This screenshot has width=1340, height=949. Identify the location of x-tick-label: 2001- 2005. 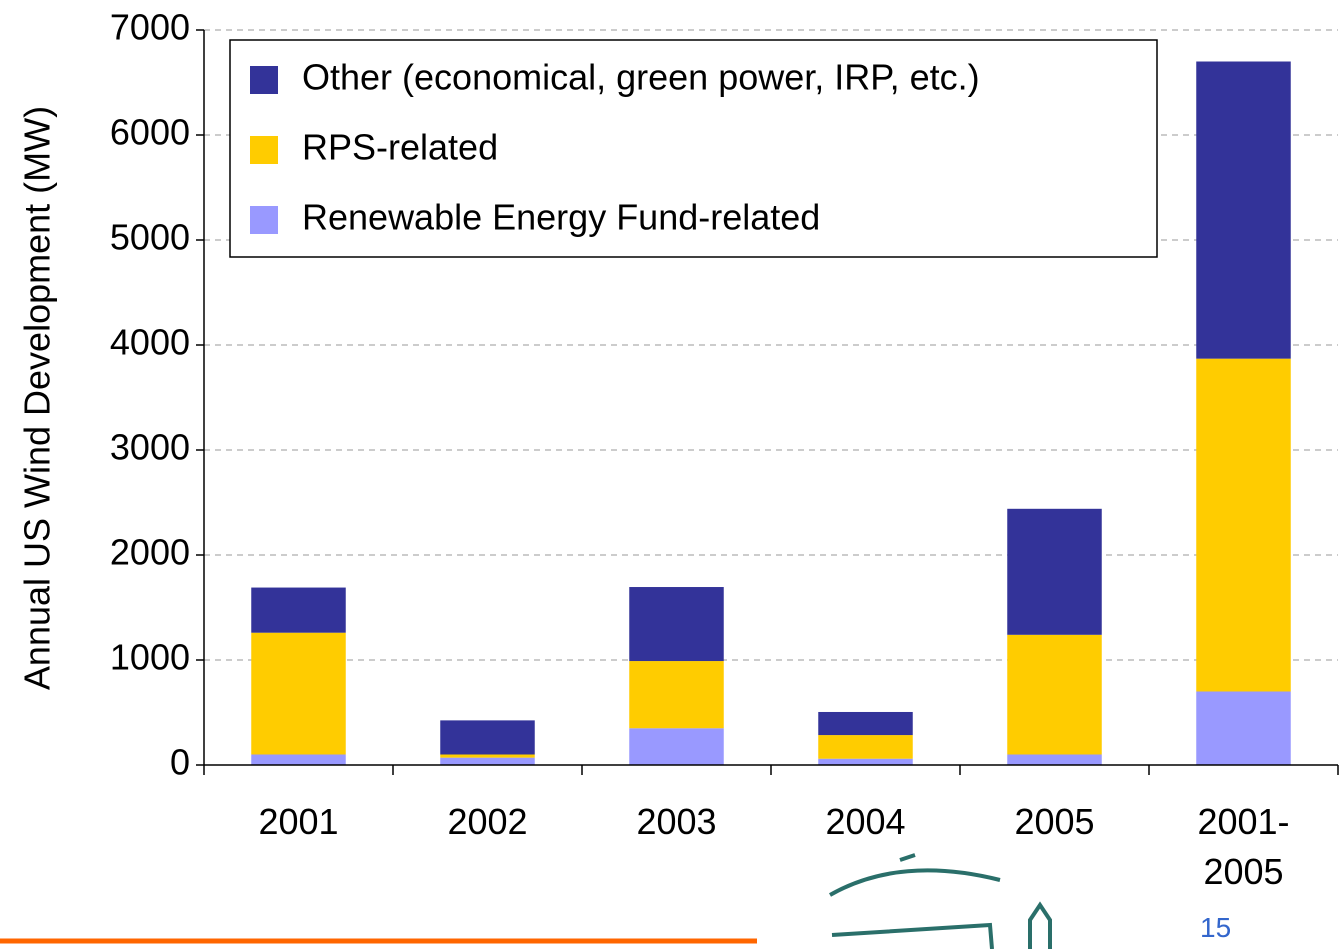
(1243, 846).